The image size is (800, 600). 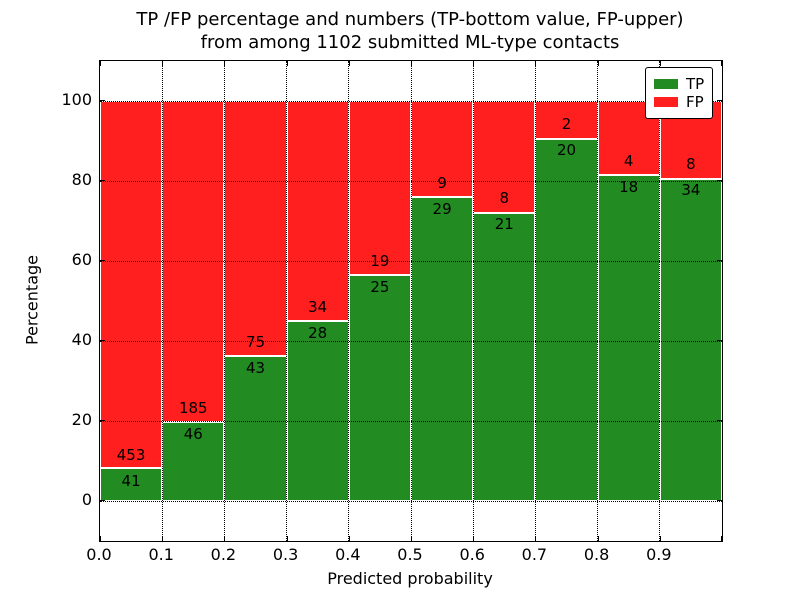 What do you see at coordinates (695, 84) in the screenshot?
I see `legend-label-tp: TP` at bounding box center [695, 84].